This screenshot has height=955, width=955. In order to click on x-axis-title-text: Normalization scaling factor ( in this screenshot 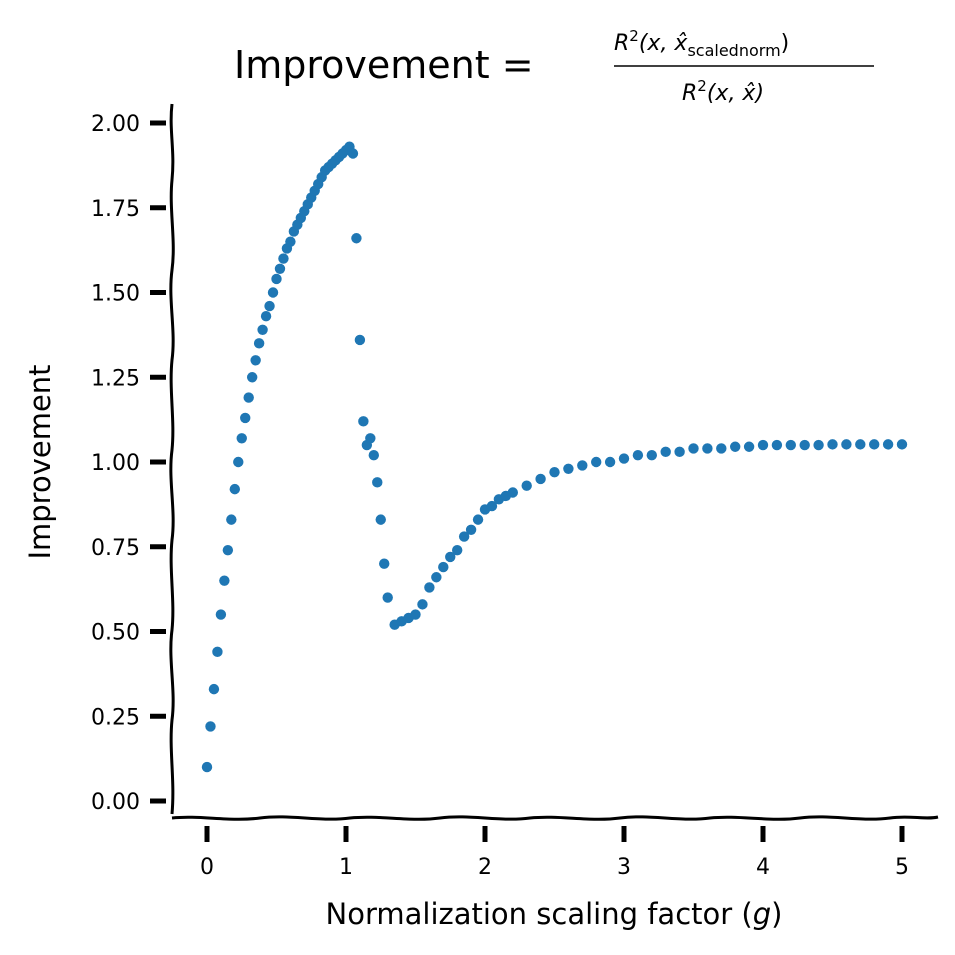, I will do `click(539, 914)`.